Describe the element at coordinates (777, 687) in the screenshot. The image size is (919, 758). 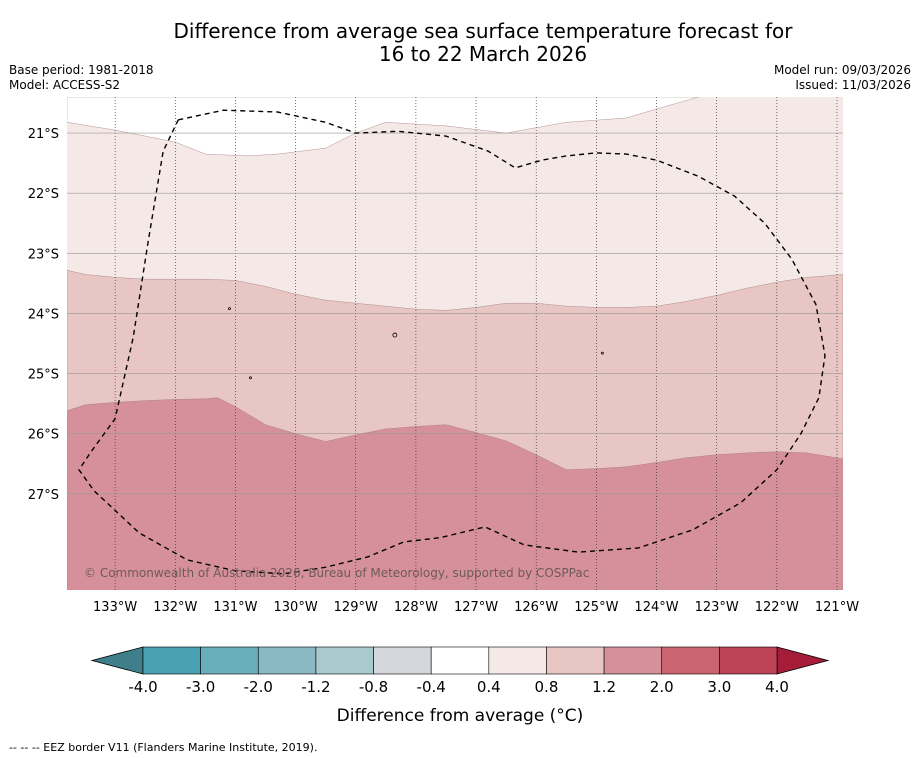
I see `colorbar-tick-label: 4.0` at that location.